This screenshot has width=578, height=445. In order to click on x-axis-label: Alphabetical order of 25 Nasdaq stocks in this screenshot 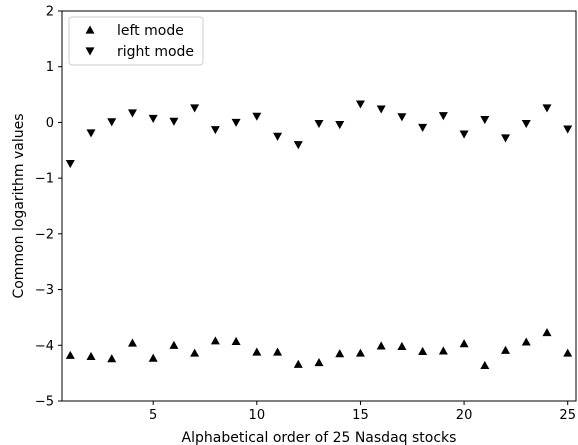, I will do `click(319, 437)`.